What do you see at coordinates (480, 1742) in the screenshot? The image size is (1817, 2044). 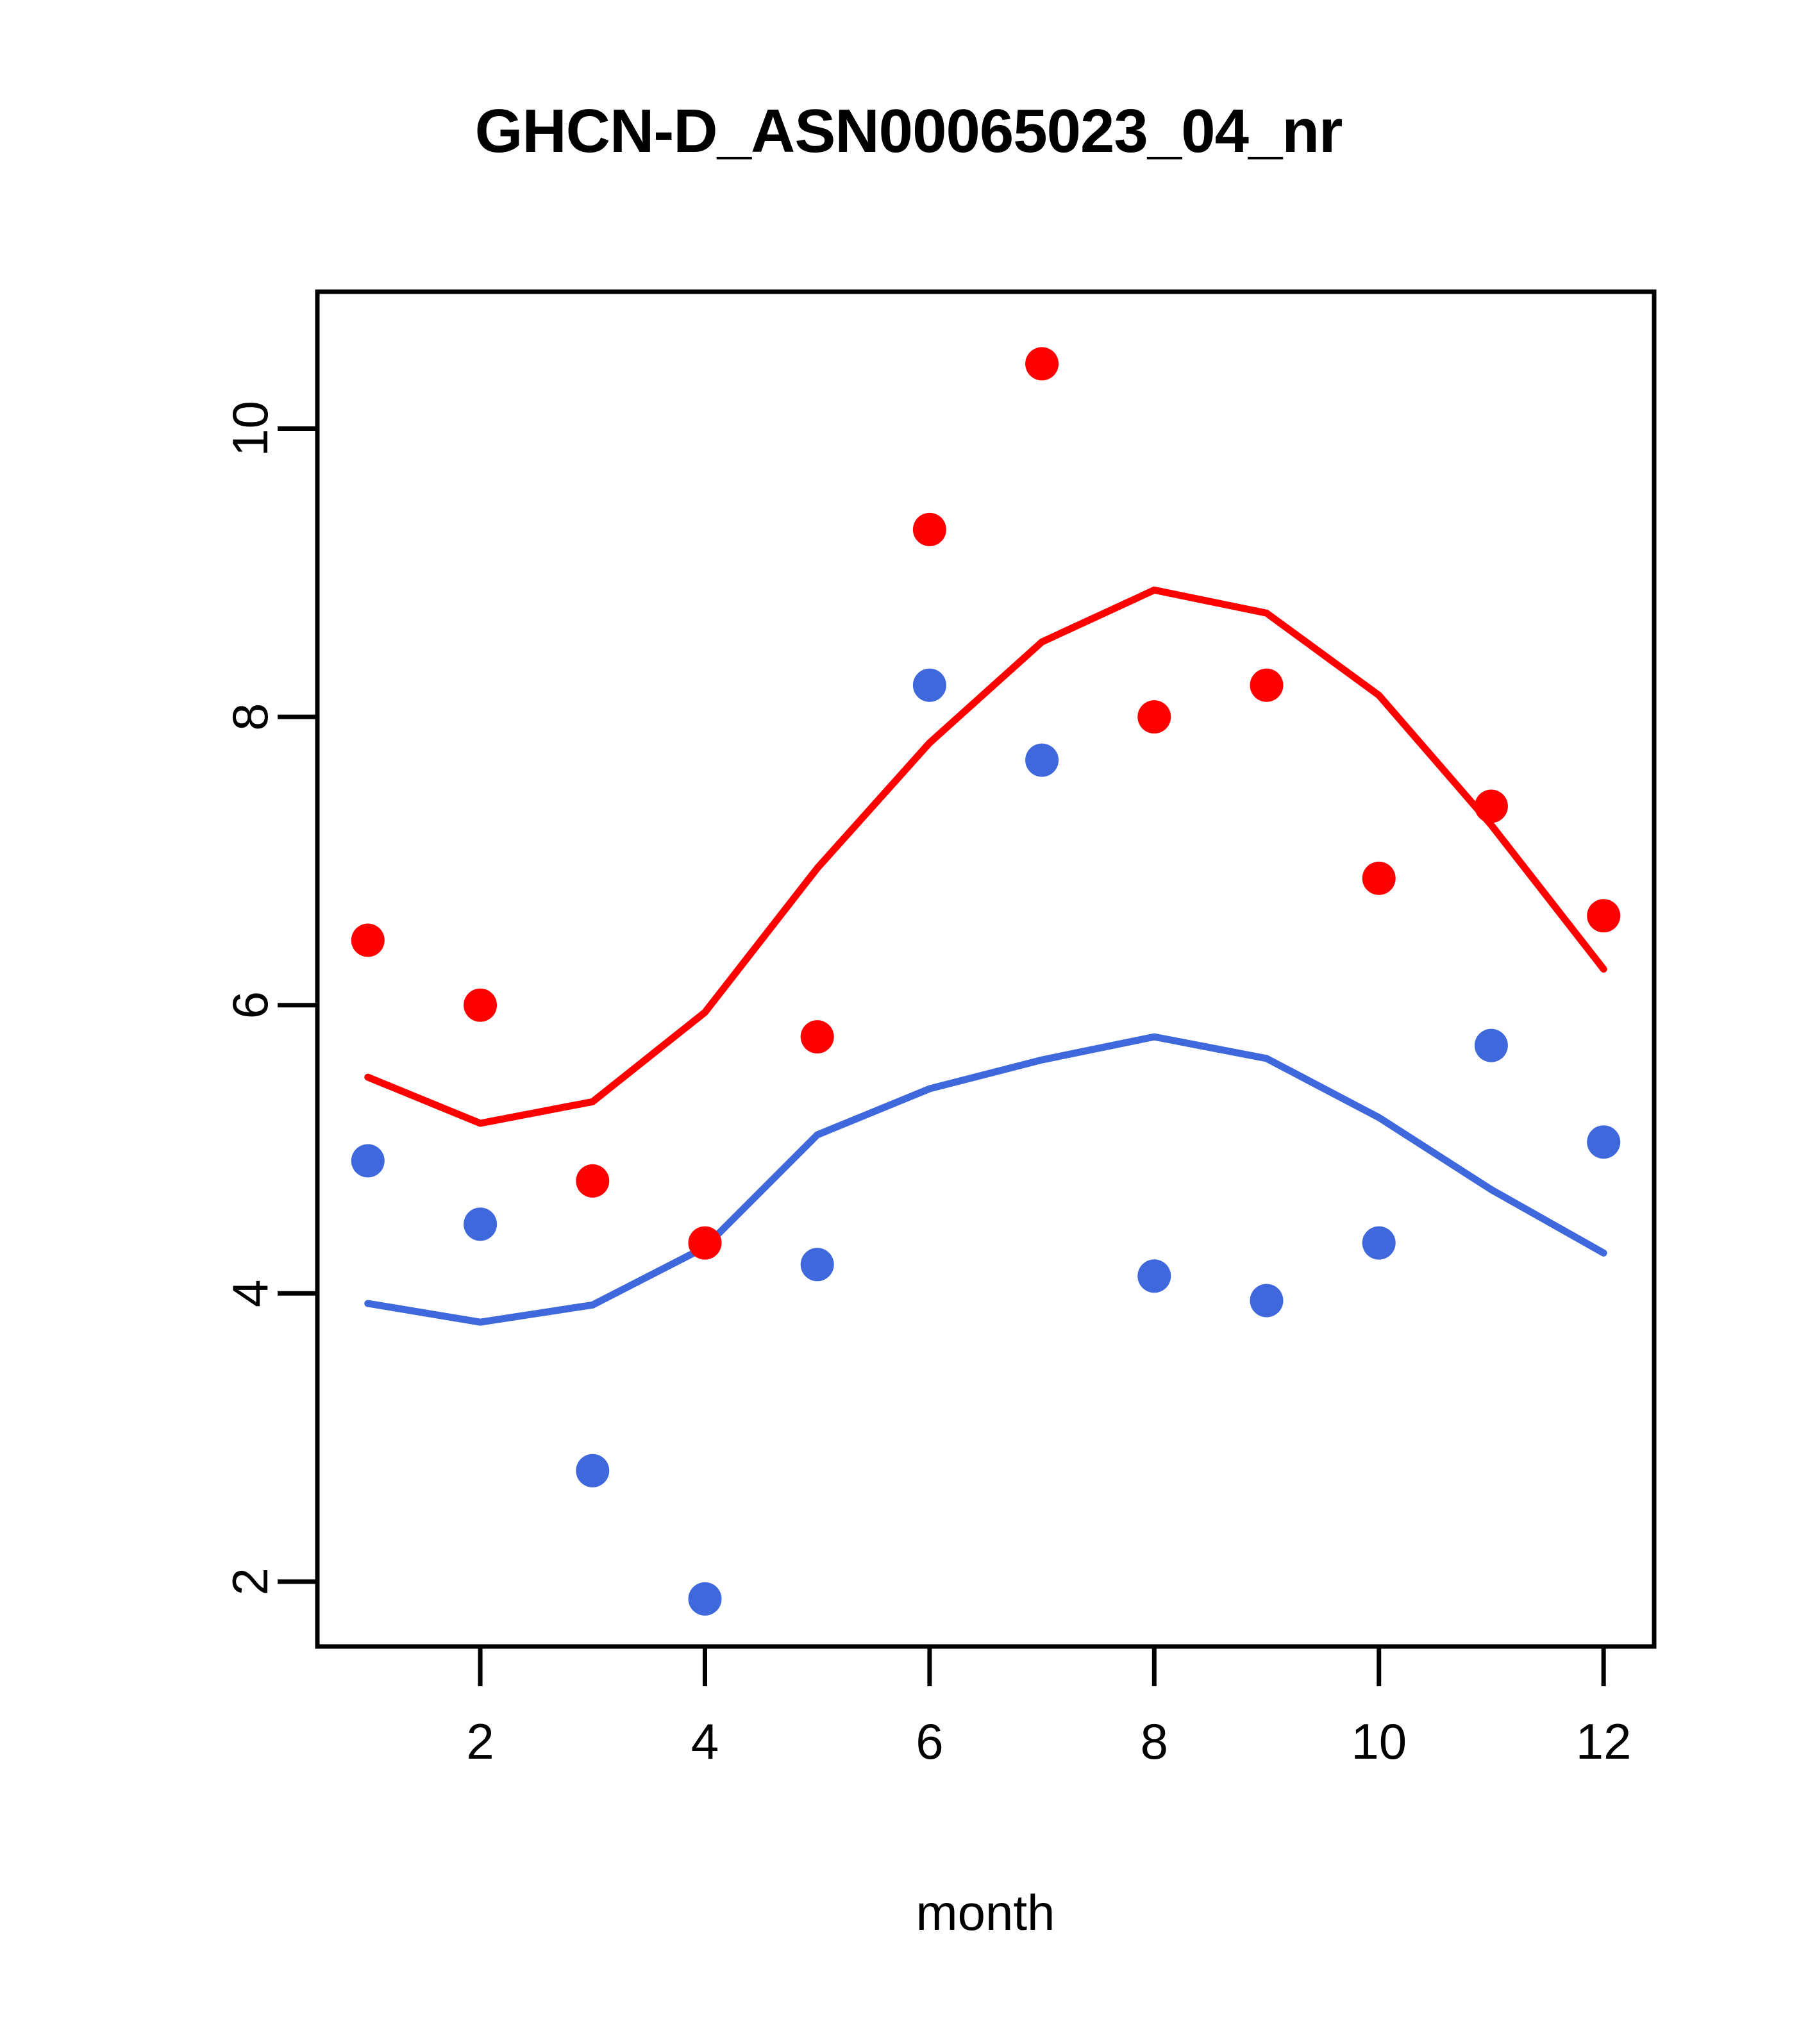 I see `x-tick-label: 2` at bounding box center [480, 1742].